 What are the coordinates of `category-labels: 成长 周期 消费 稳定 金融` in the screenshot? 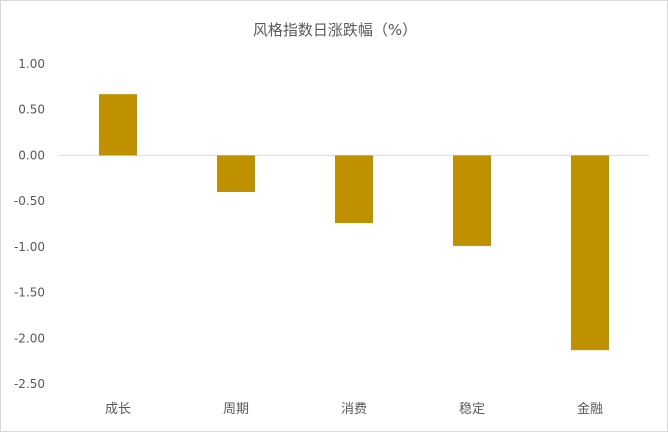 It's located at (354, 409).